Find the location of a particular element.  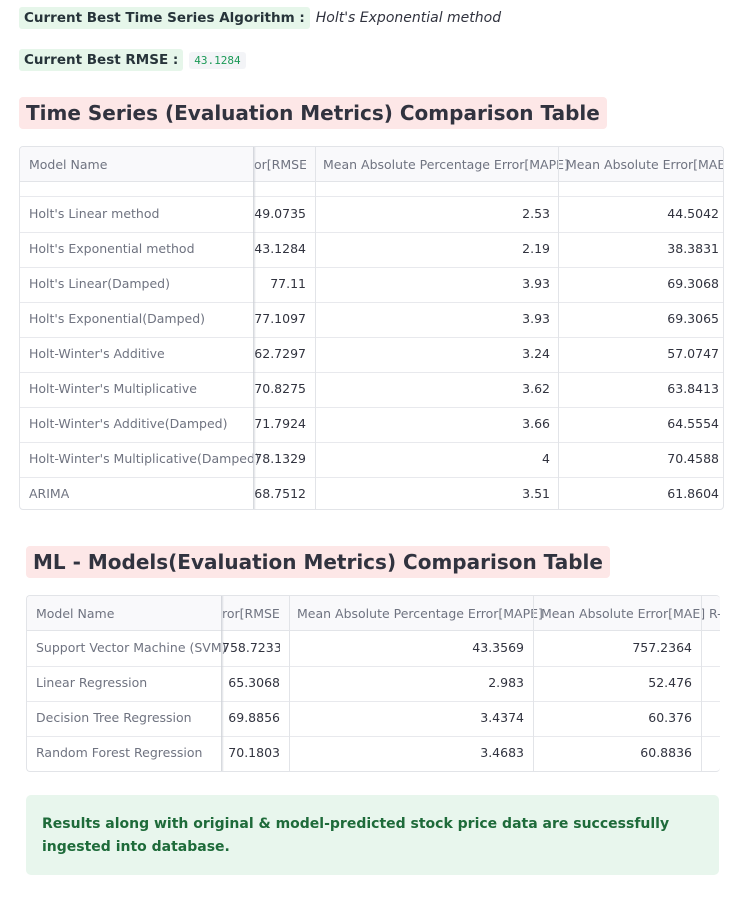

row-mape: 3.4683 is located at coordinates (502, 752).